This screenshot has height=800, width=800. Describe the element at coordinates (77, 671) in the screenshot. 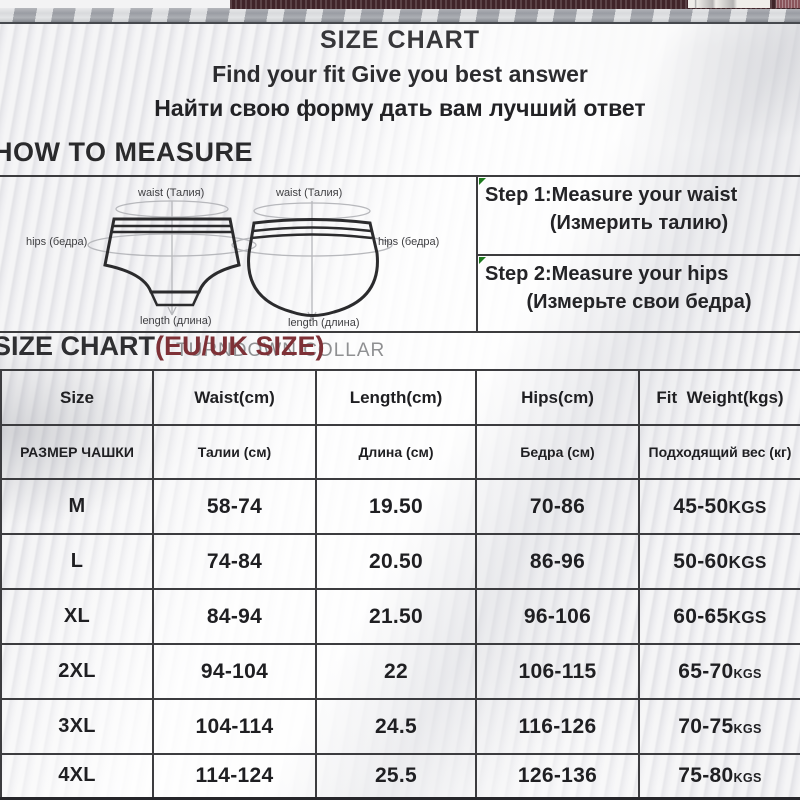

I see `cell-size: 2XL` at that location.